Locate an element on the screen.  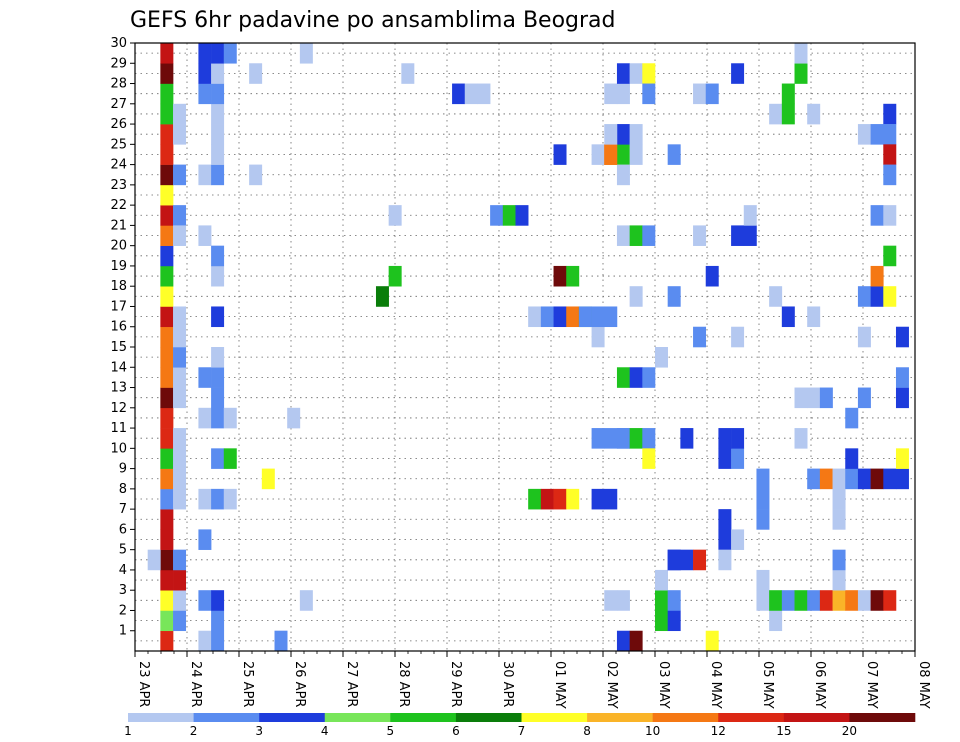
y-tick-label: 3 is located at coordinates (123, 590).